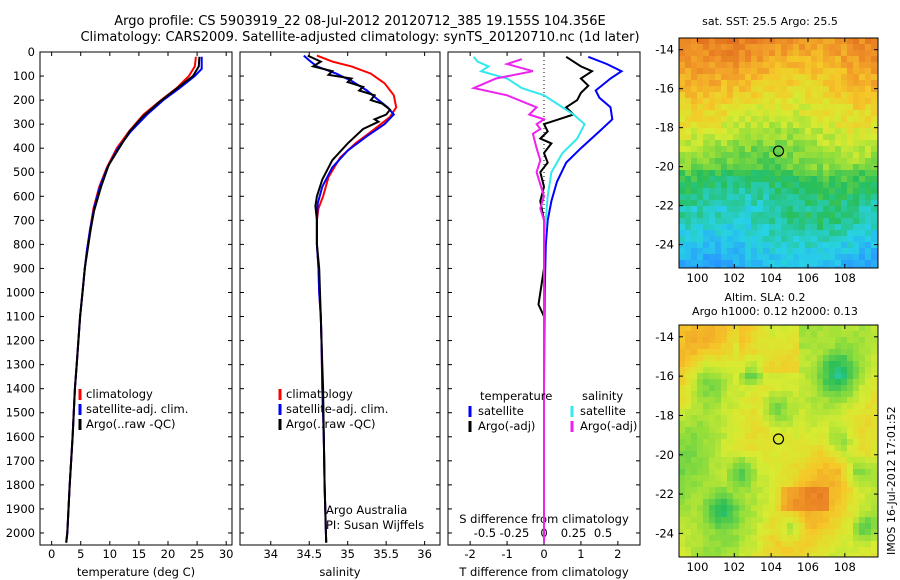 This screenshot has width=900, height=580. What do you see at coordinates (664, 533) in the screenshot?
I see `map-y-tick-label: -24` at bounding box center [664, 533].